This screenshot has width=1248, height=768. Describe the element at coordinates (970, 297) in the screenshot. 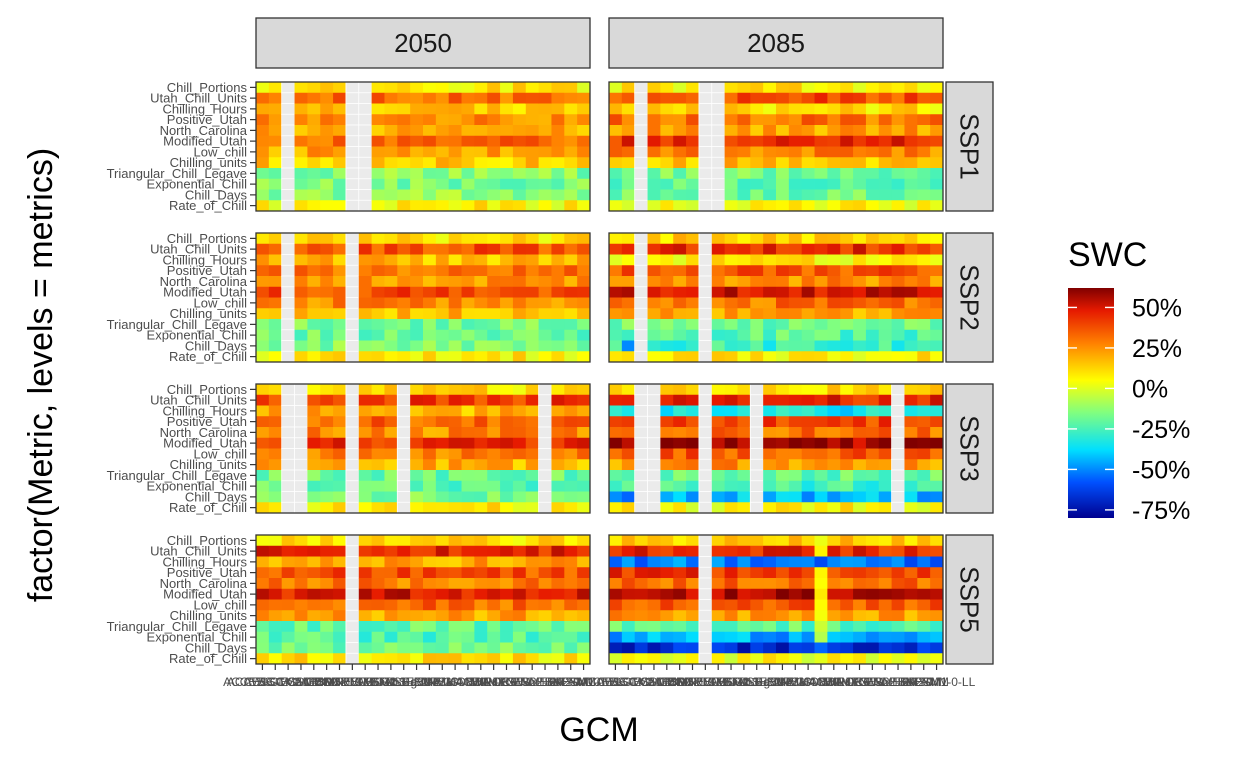

I see `row-strip-label: SSP2` at that location.